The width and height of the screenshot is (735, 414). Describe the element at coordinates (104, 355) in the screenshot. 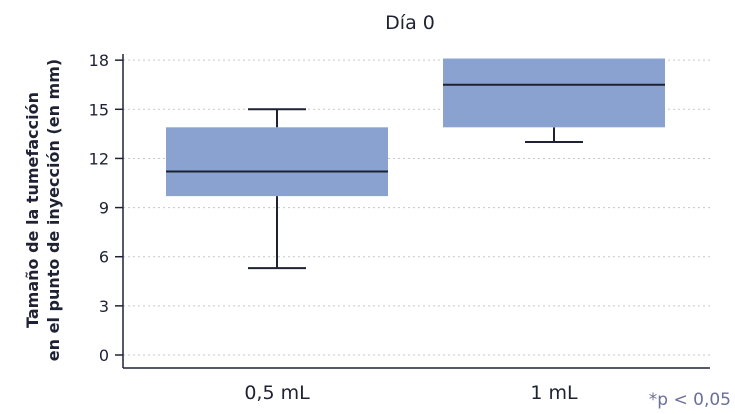

I see `y-tick-label: 0` at that location.